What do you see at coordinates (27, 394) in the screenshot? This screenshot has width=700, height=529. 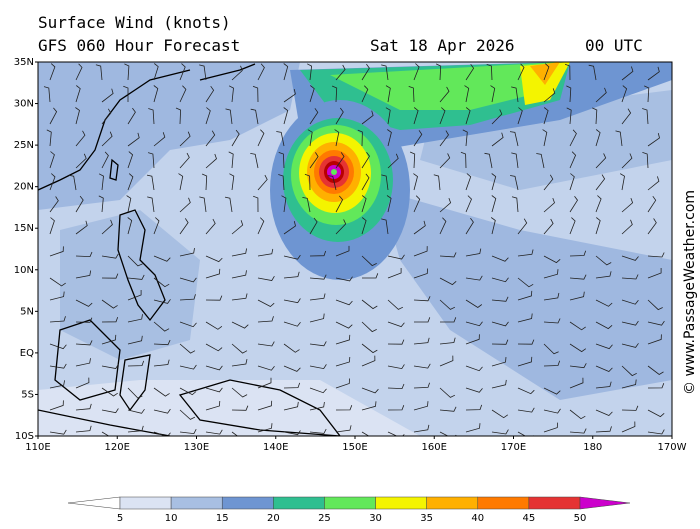 I see `lat-label: 5S` at bounding box center [27, 394].